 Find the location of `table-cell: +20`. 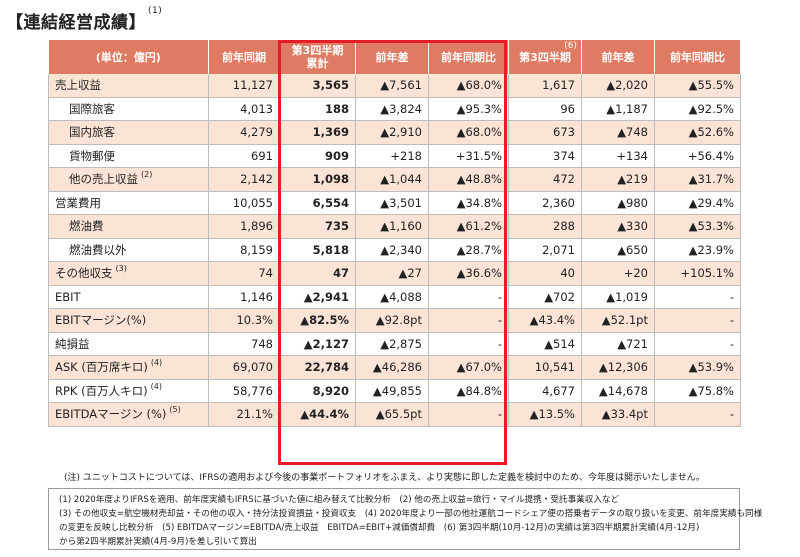

table-cell: +20 is located at coordinates (618, 273).